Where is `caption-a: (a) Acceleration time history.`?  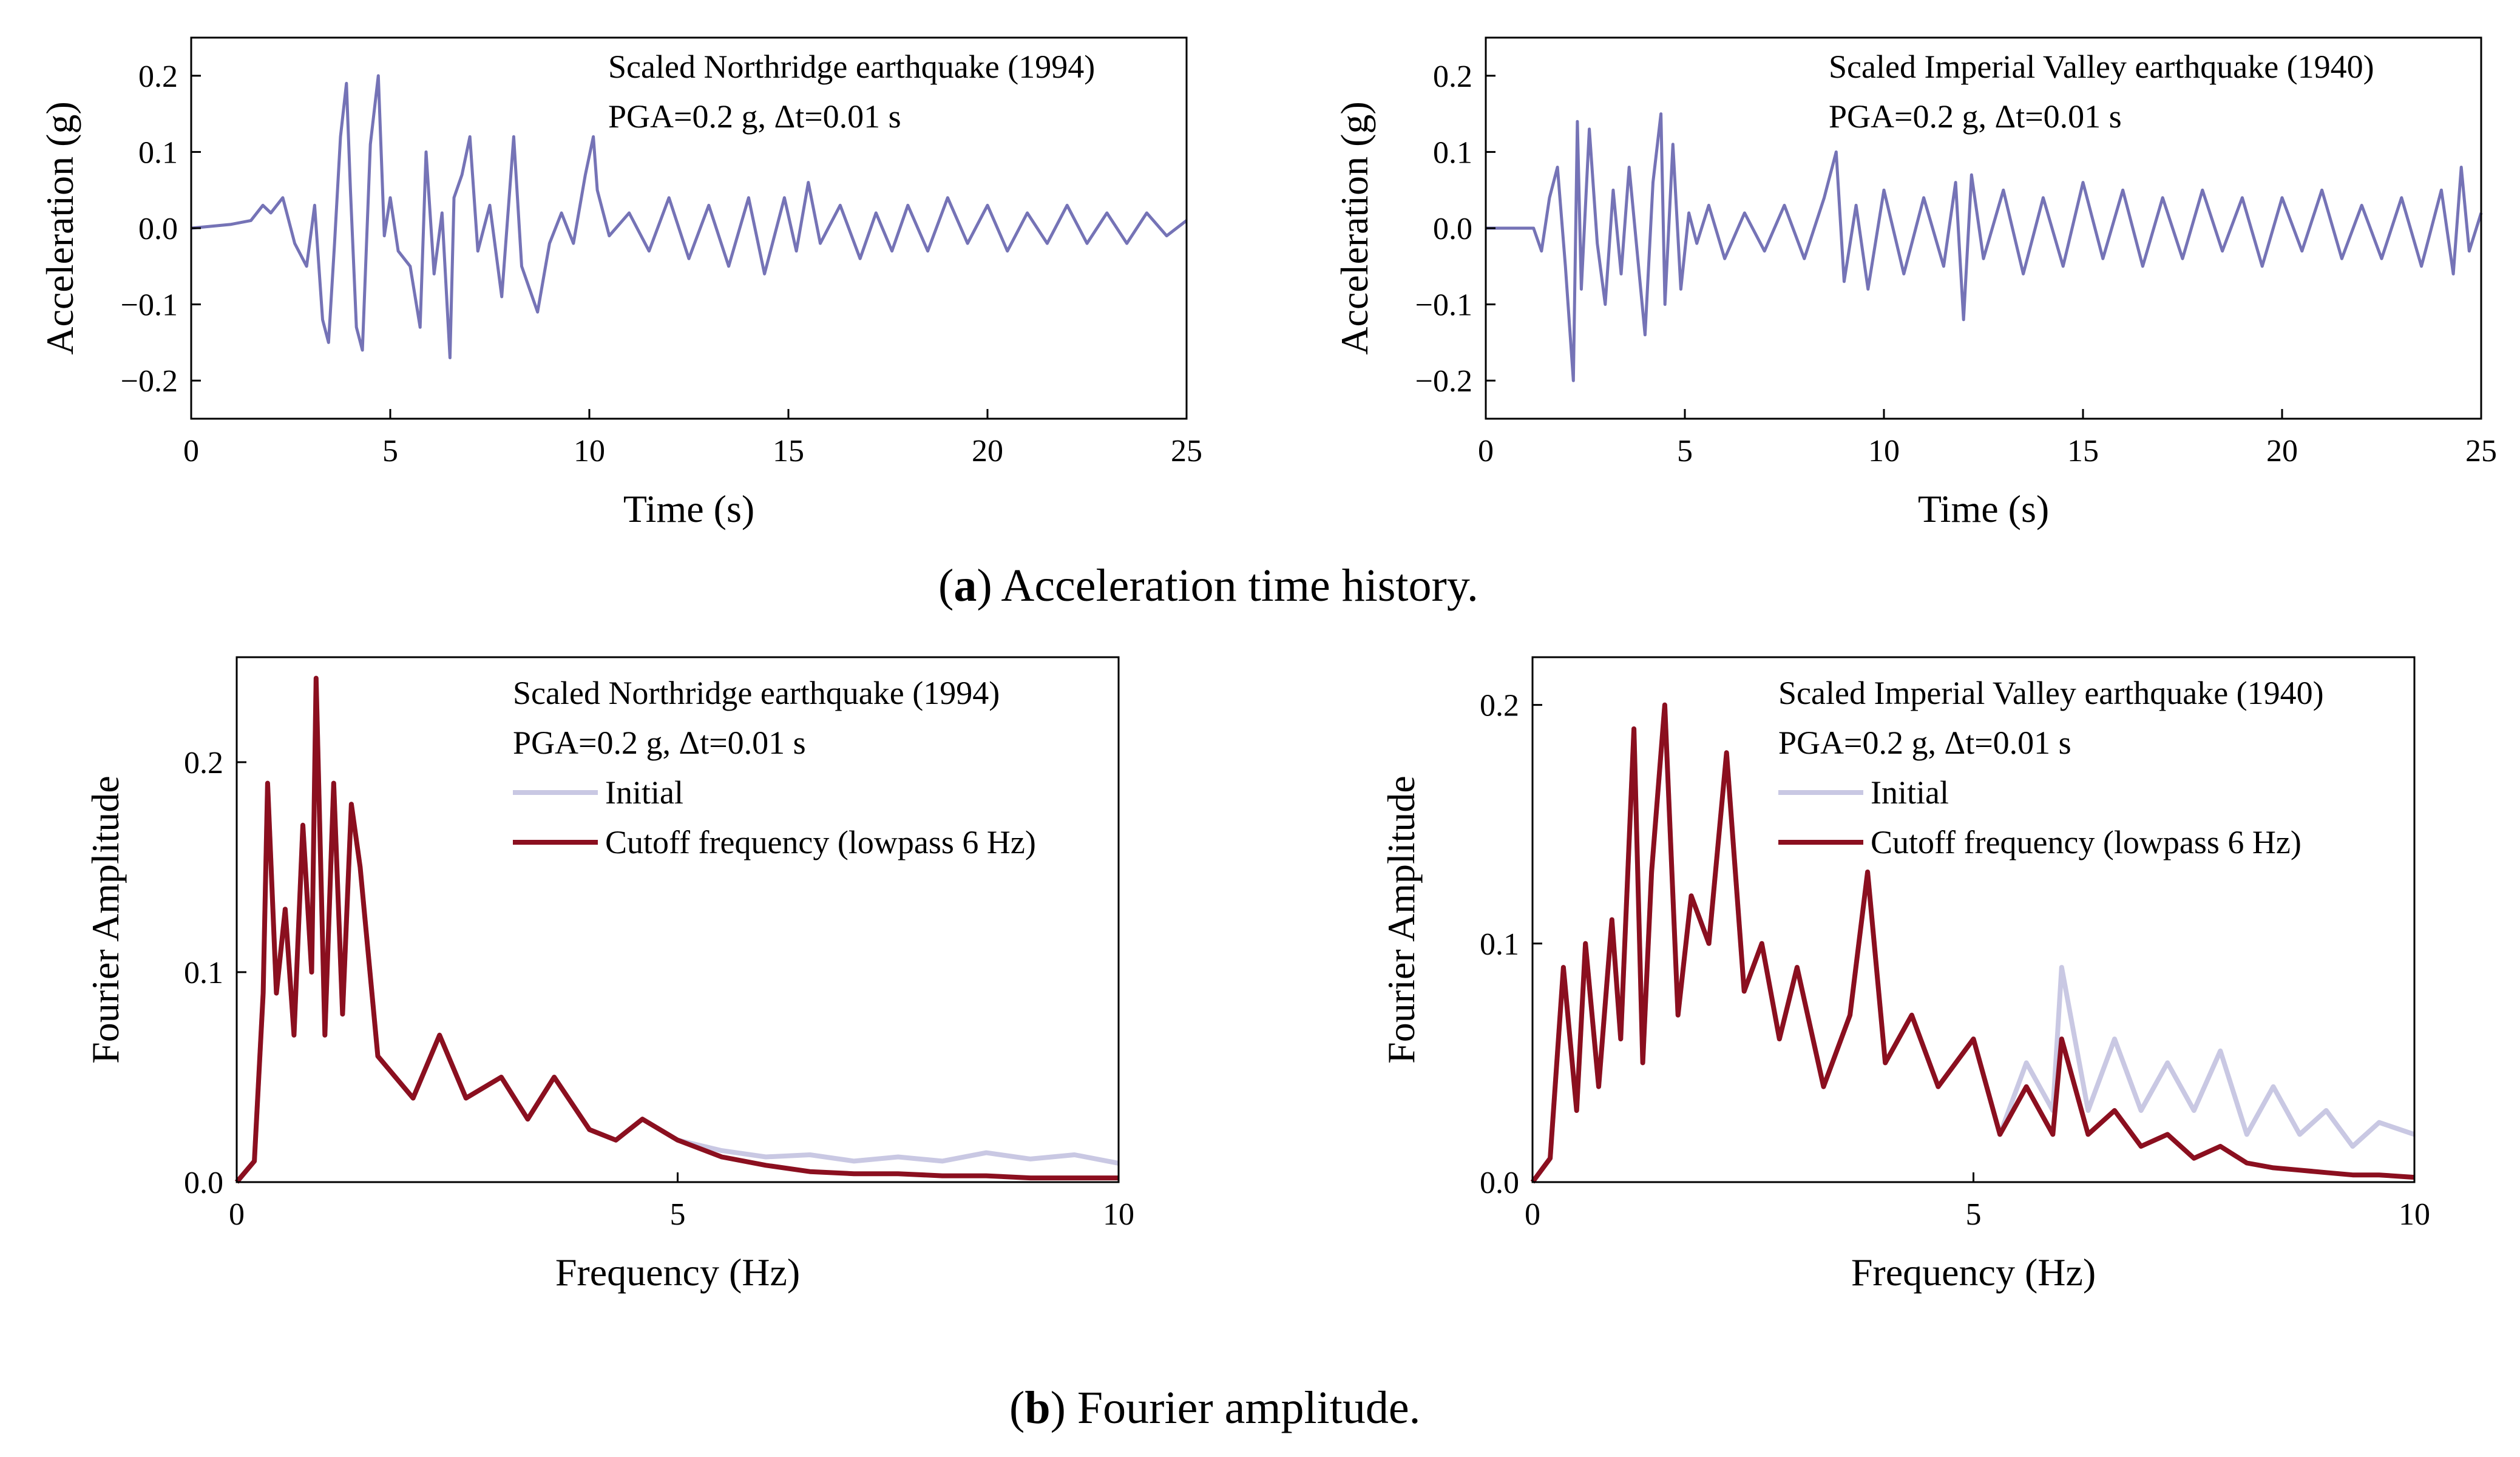 caption-a: (a) Acceleration time history. is located at coordinates (1208, 585).